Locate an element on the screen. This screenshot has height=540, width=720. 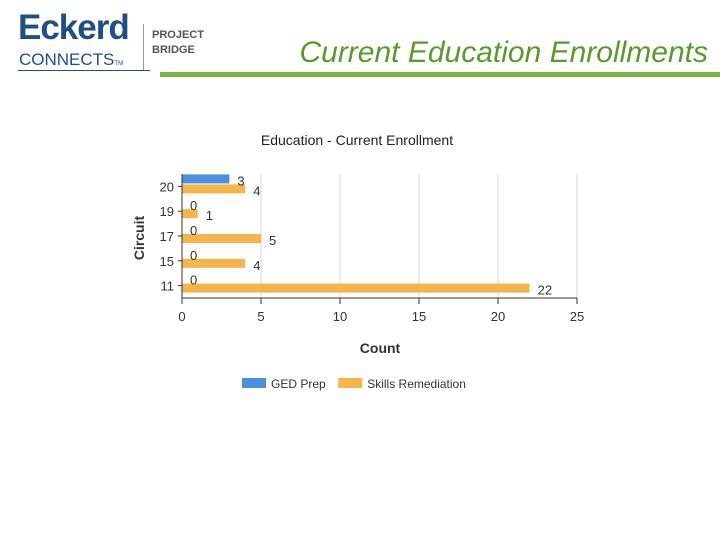
data-label: 3 is located at coordinates (240, 180).